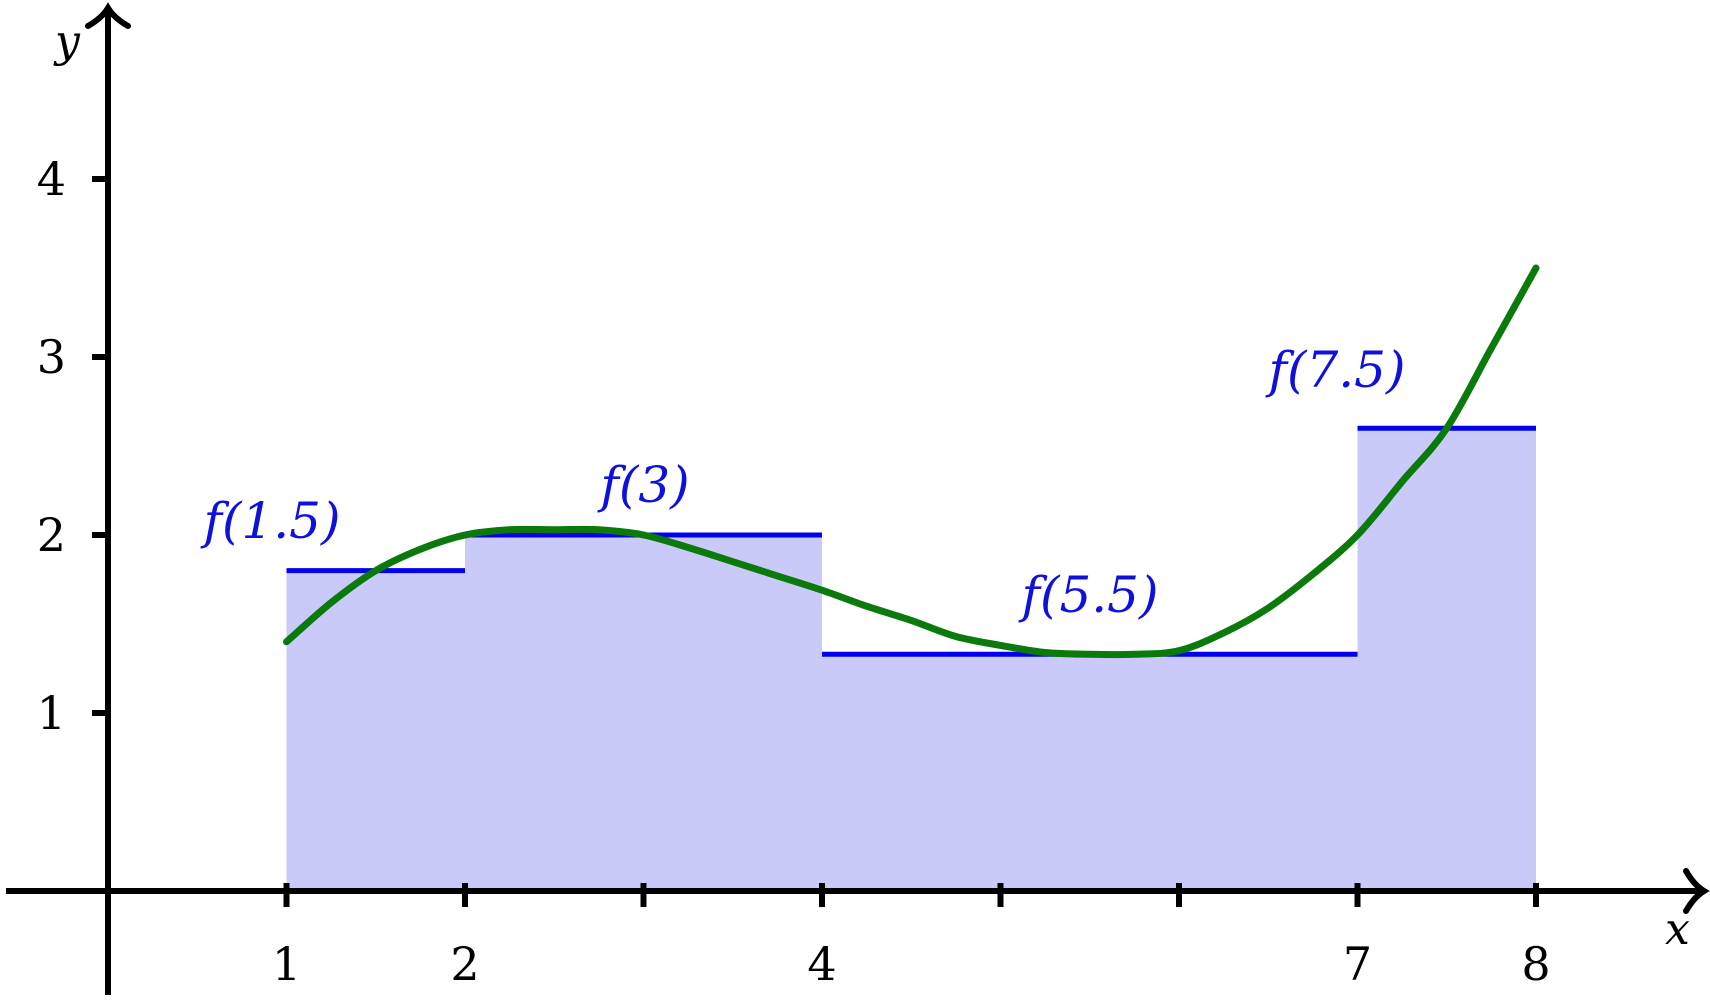 The width and height of the screenshot is (1710, 1001). What do you see at coordinates (464, 964) in the screenshot?
I see `x-tick-label-2: 2` at bounding box center [464, 964].